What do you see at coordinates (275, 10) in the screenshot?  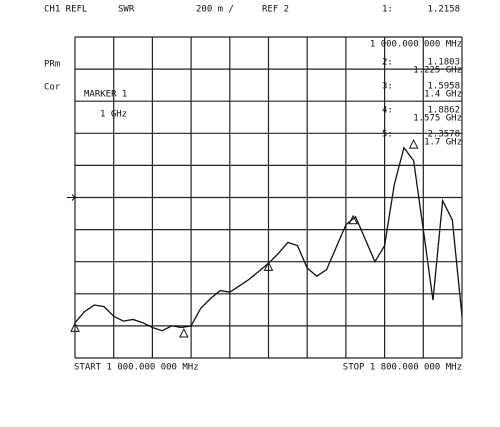 I see `reference: REF 2` at bounding box center [275, 10].